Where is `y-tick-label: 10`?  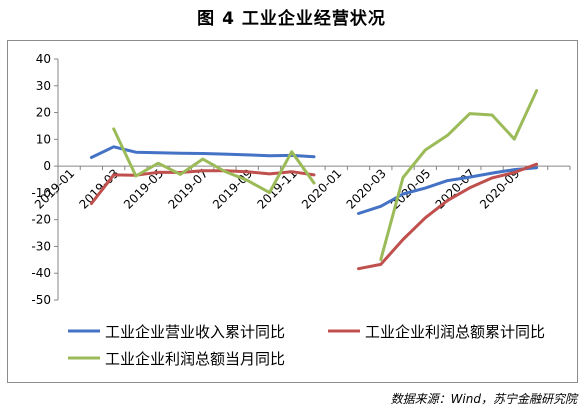 y-tick-label: 10 is located at coordinates (43, 139).